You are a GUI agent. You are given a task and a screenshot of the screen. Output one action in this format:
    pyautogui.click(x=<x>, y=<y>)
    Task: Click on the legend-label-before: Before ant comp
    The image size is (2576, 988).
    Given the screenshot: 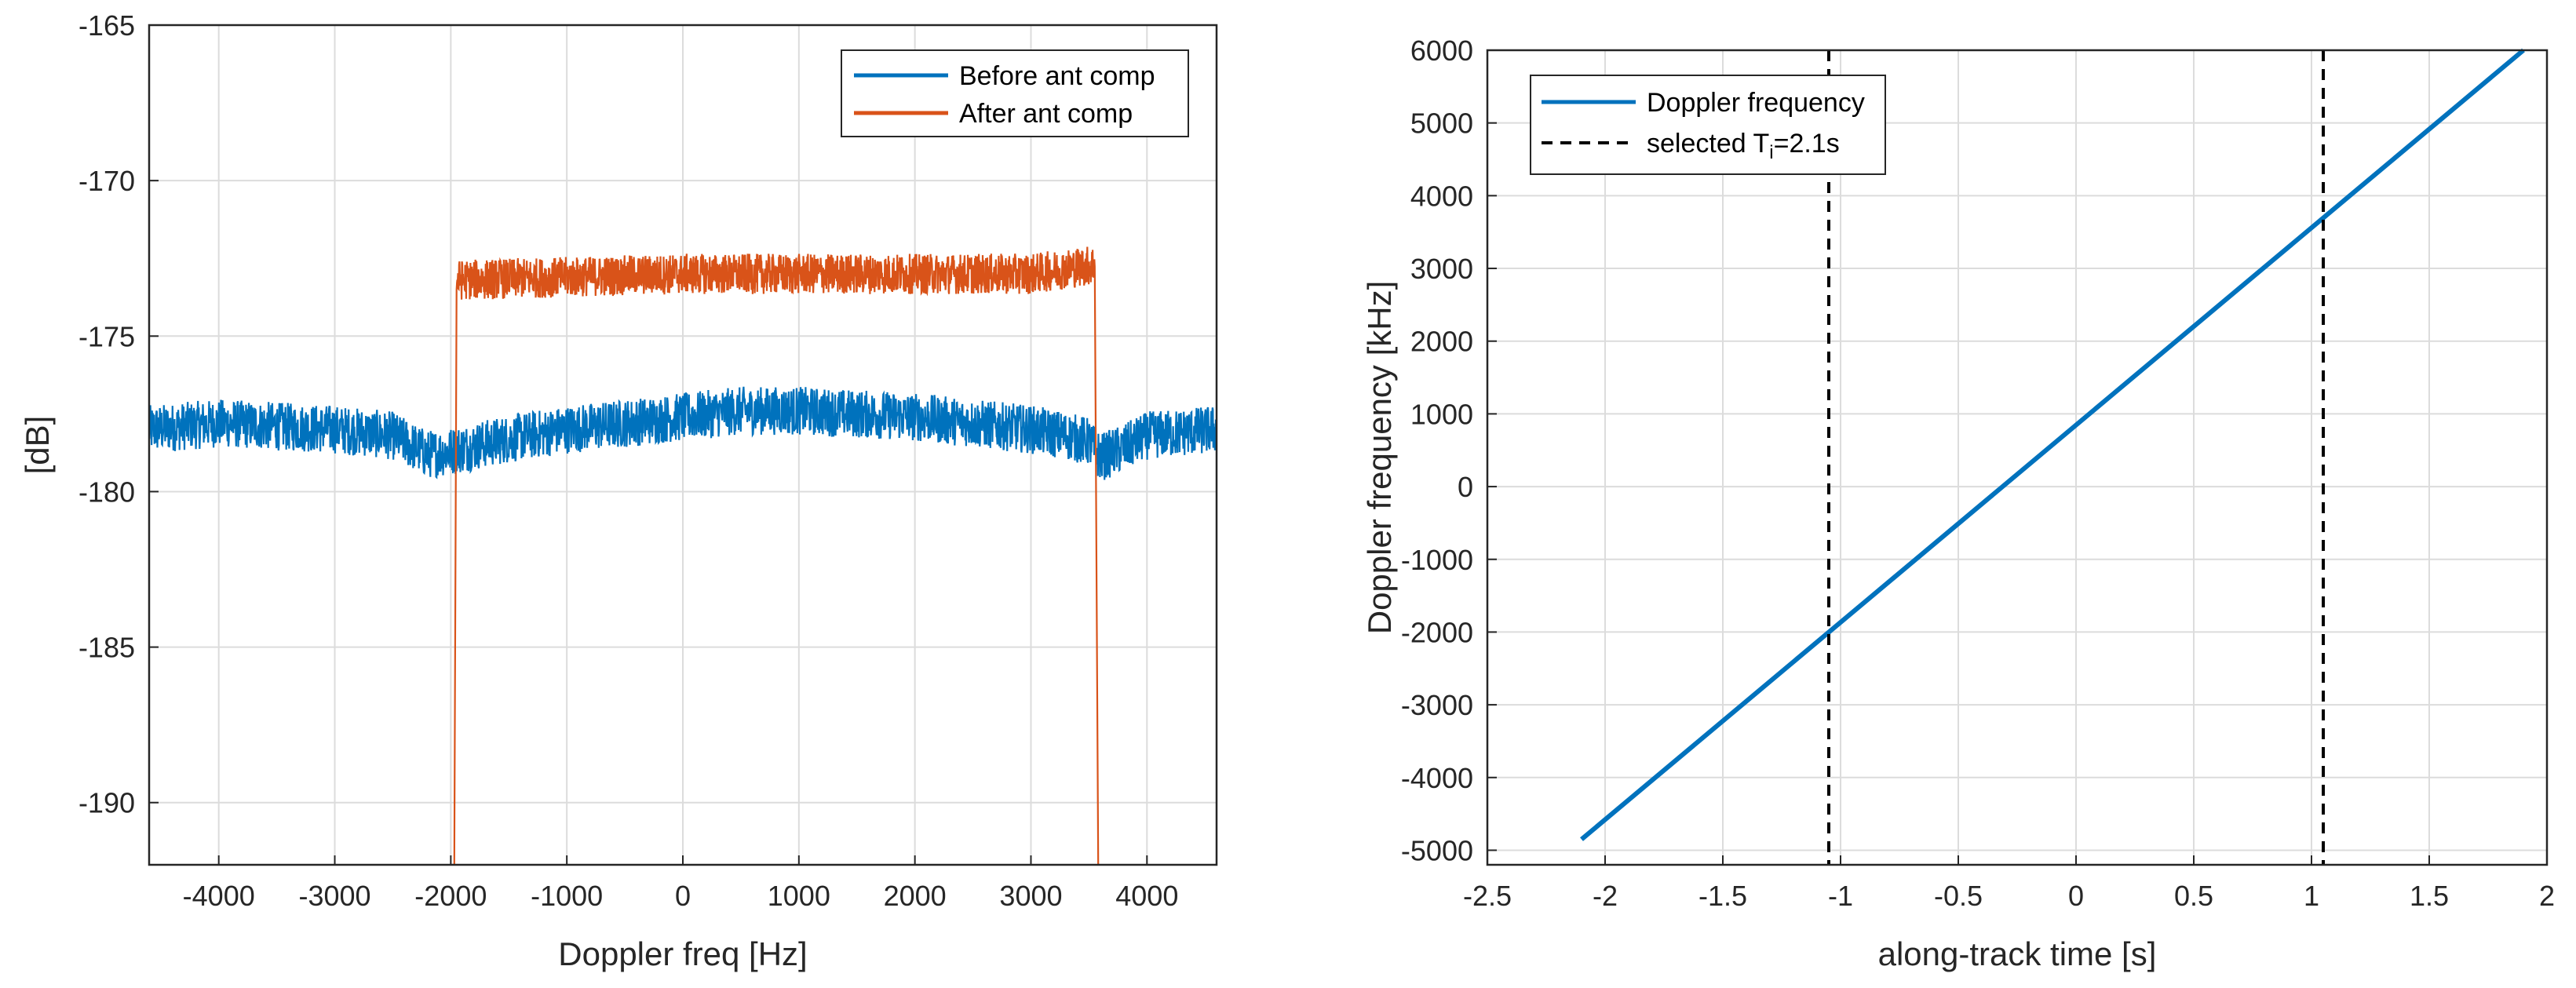 What is the action you would take?
    pyautogui.click(x=1057, y=76)
    